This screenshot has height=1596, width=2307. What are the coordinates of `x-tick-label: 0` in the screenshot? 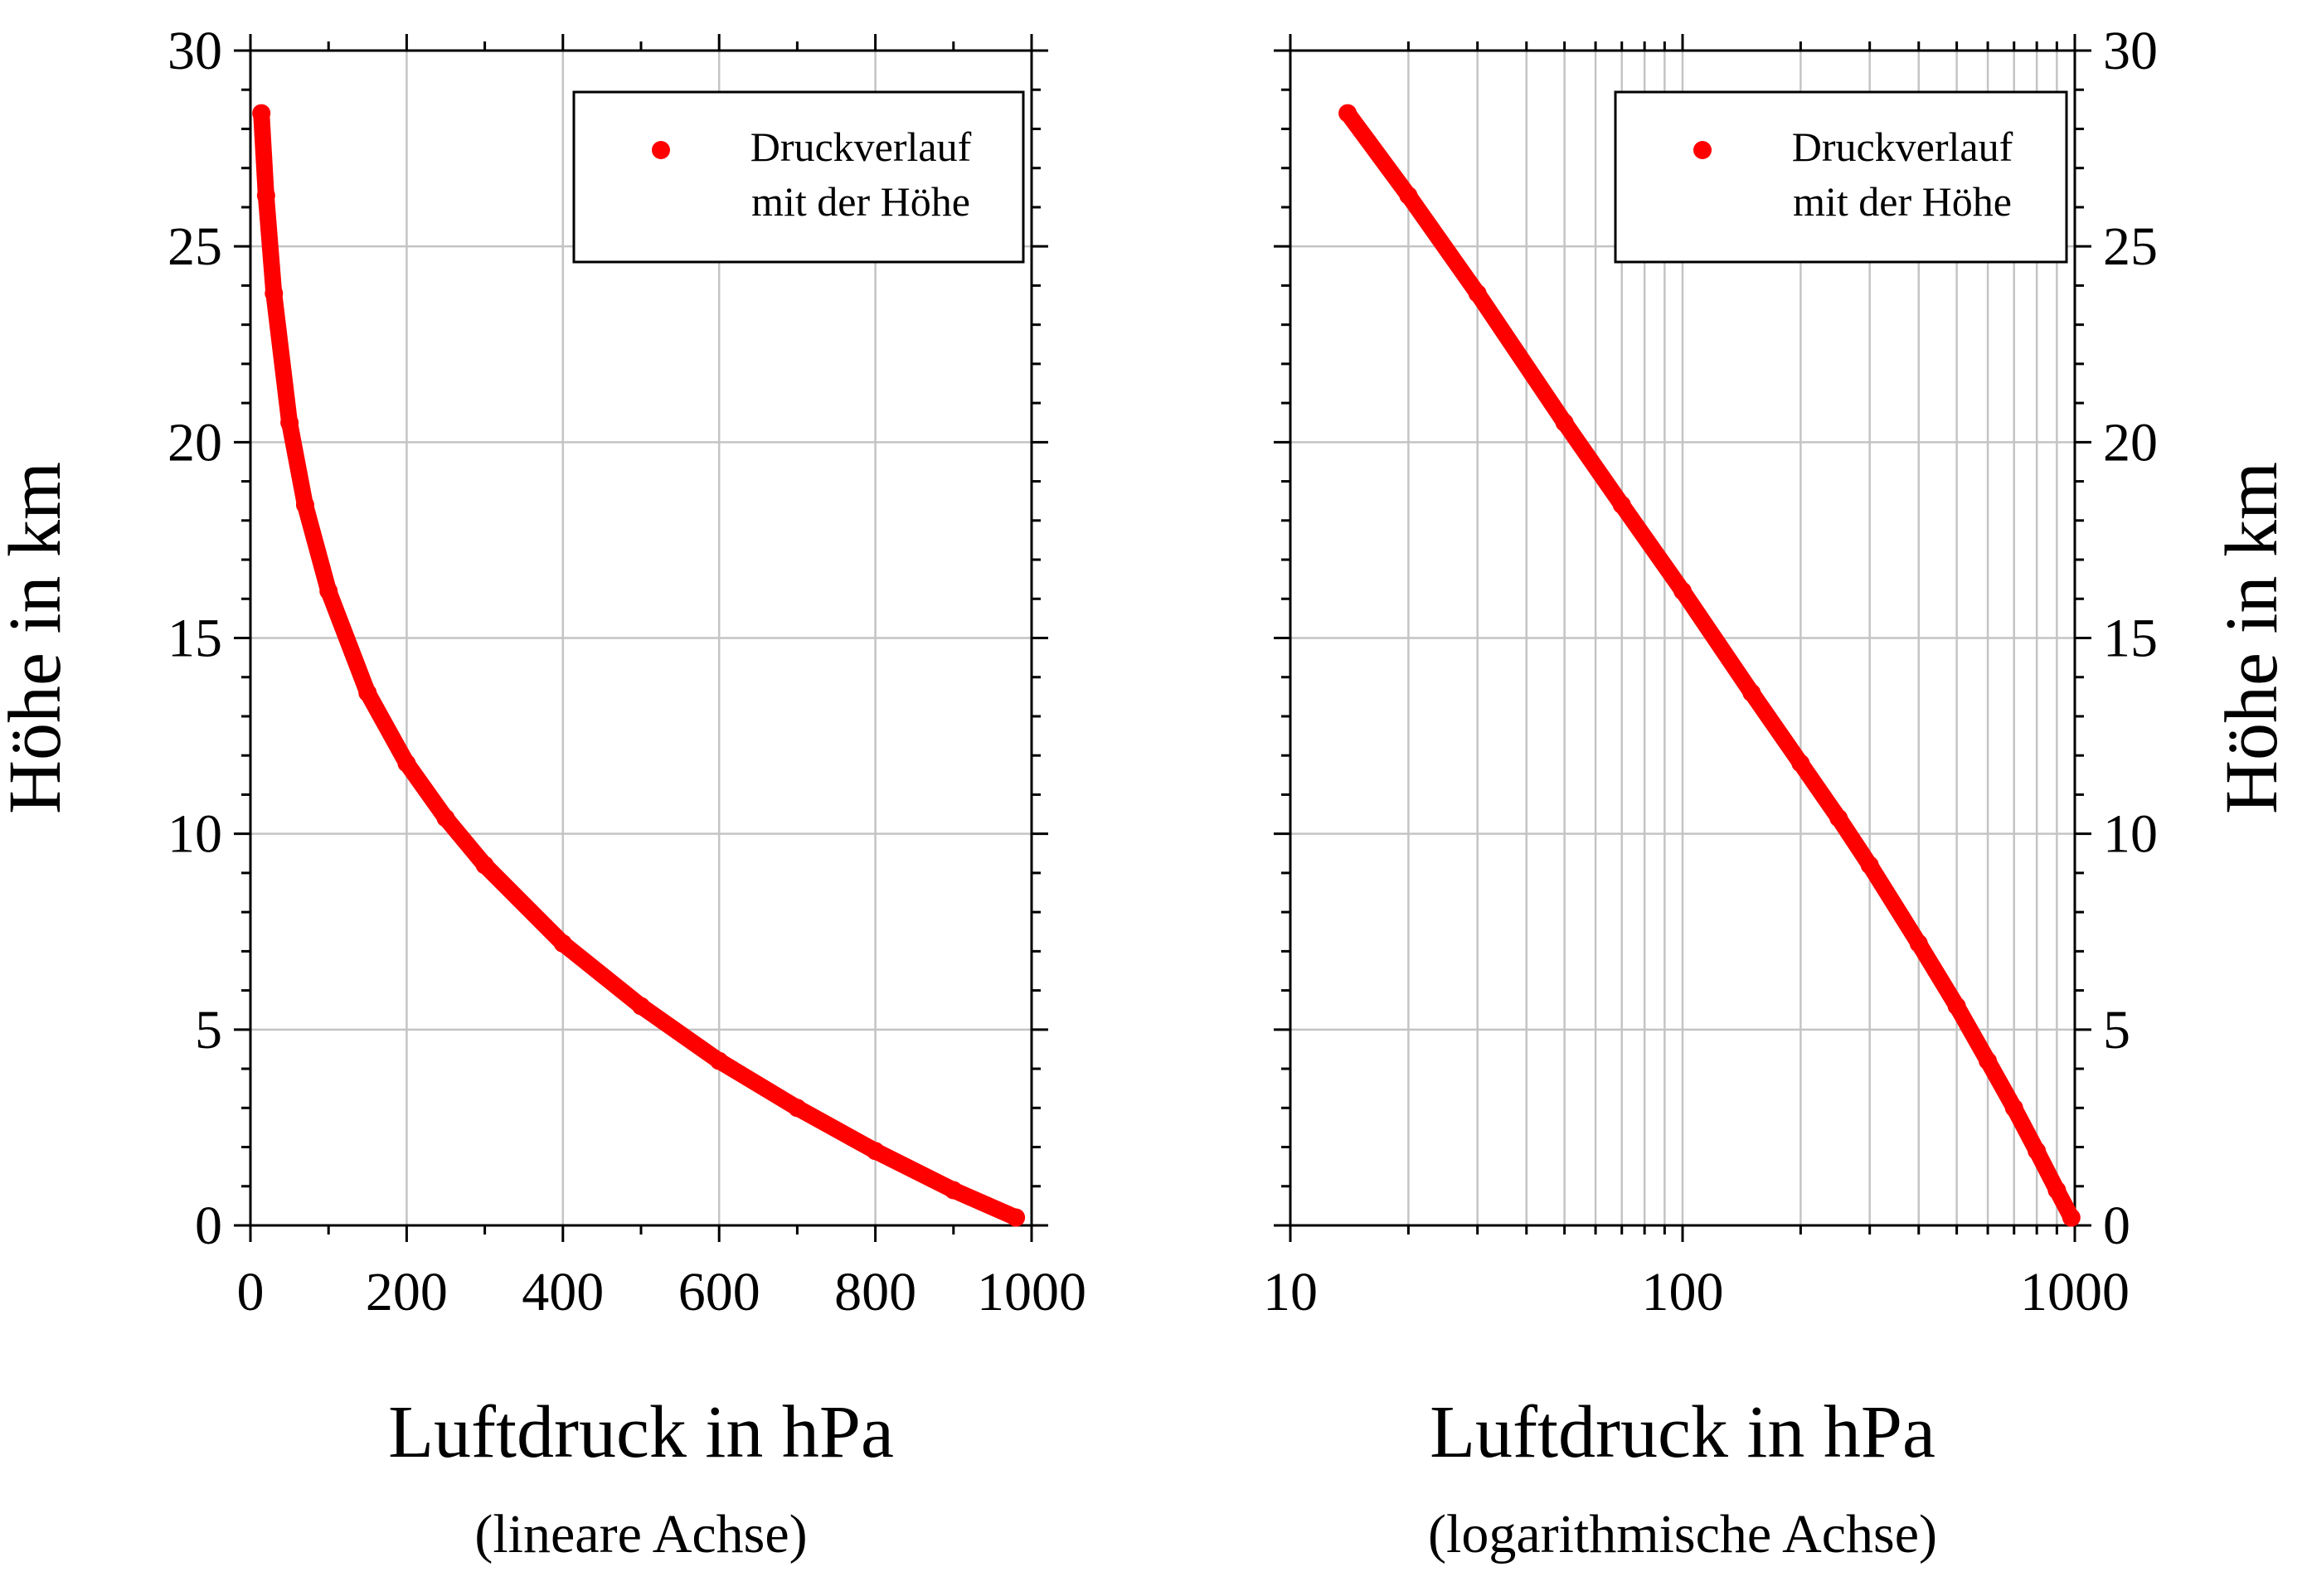 It's located at (251, 1292).